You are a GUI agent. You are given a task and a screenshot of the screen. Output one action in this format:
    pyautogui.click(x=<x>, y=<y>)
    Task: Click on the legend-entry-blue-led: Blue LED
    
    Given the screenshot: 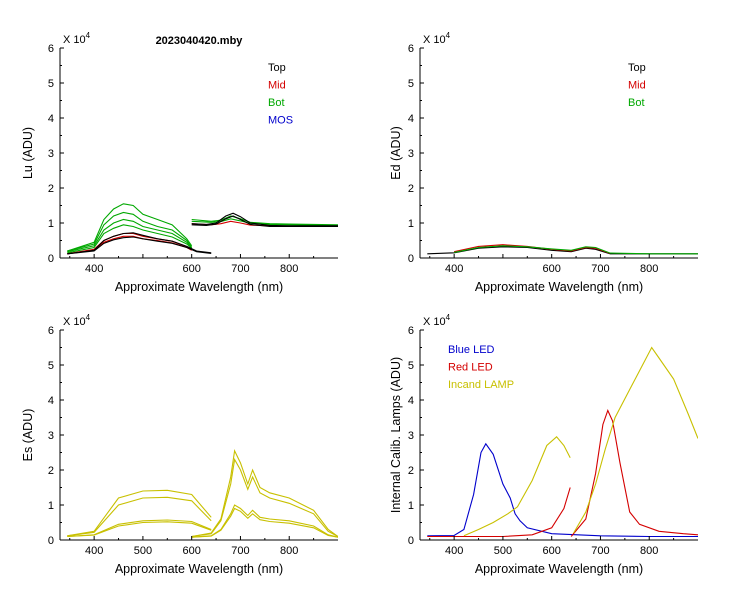 What is the action you would take?
    pyautogui.click(x=471, y=350)
    